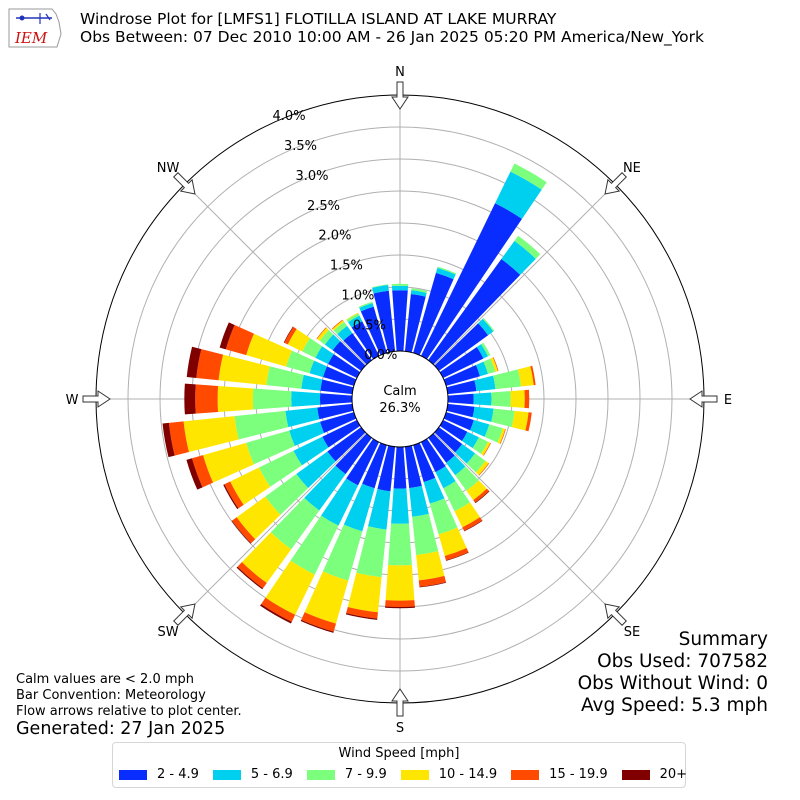 The height and width of the screenshot is (800, 800). What do you see at coordinates (271, 774) in the screenshot?
I see `legend-label: 5 - 6.9` at bounding box center [271, 774].